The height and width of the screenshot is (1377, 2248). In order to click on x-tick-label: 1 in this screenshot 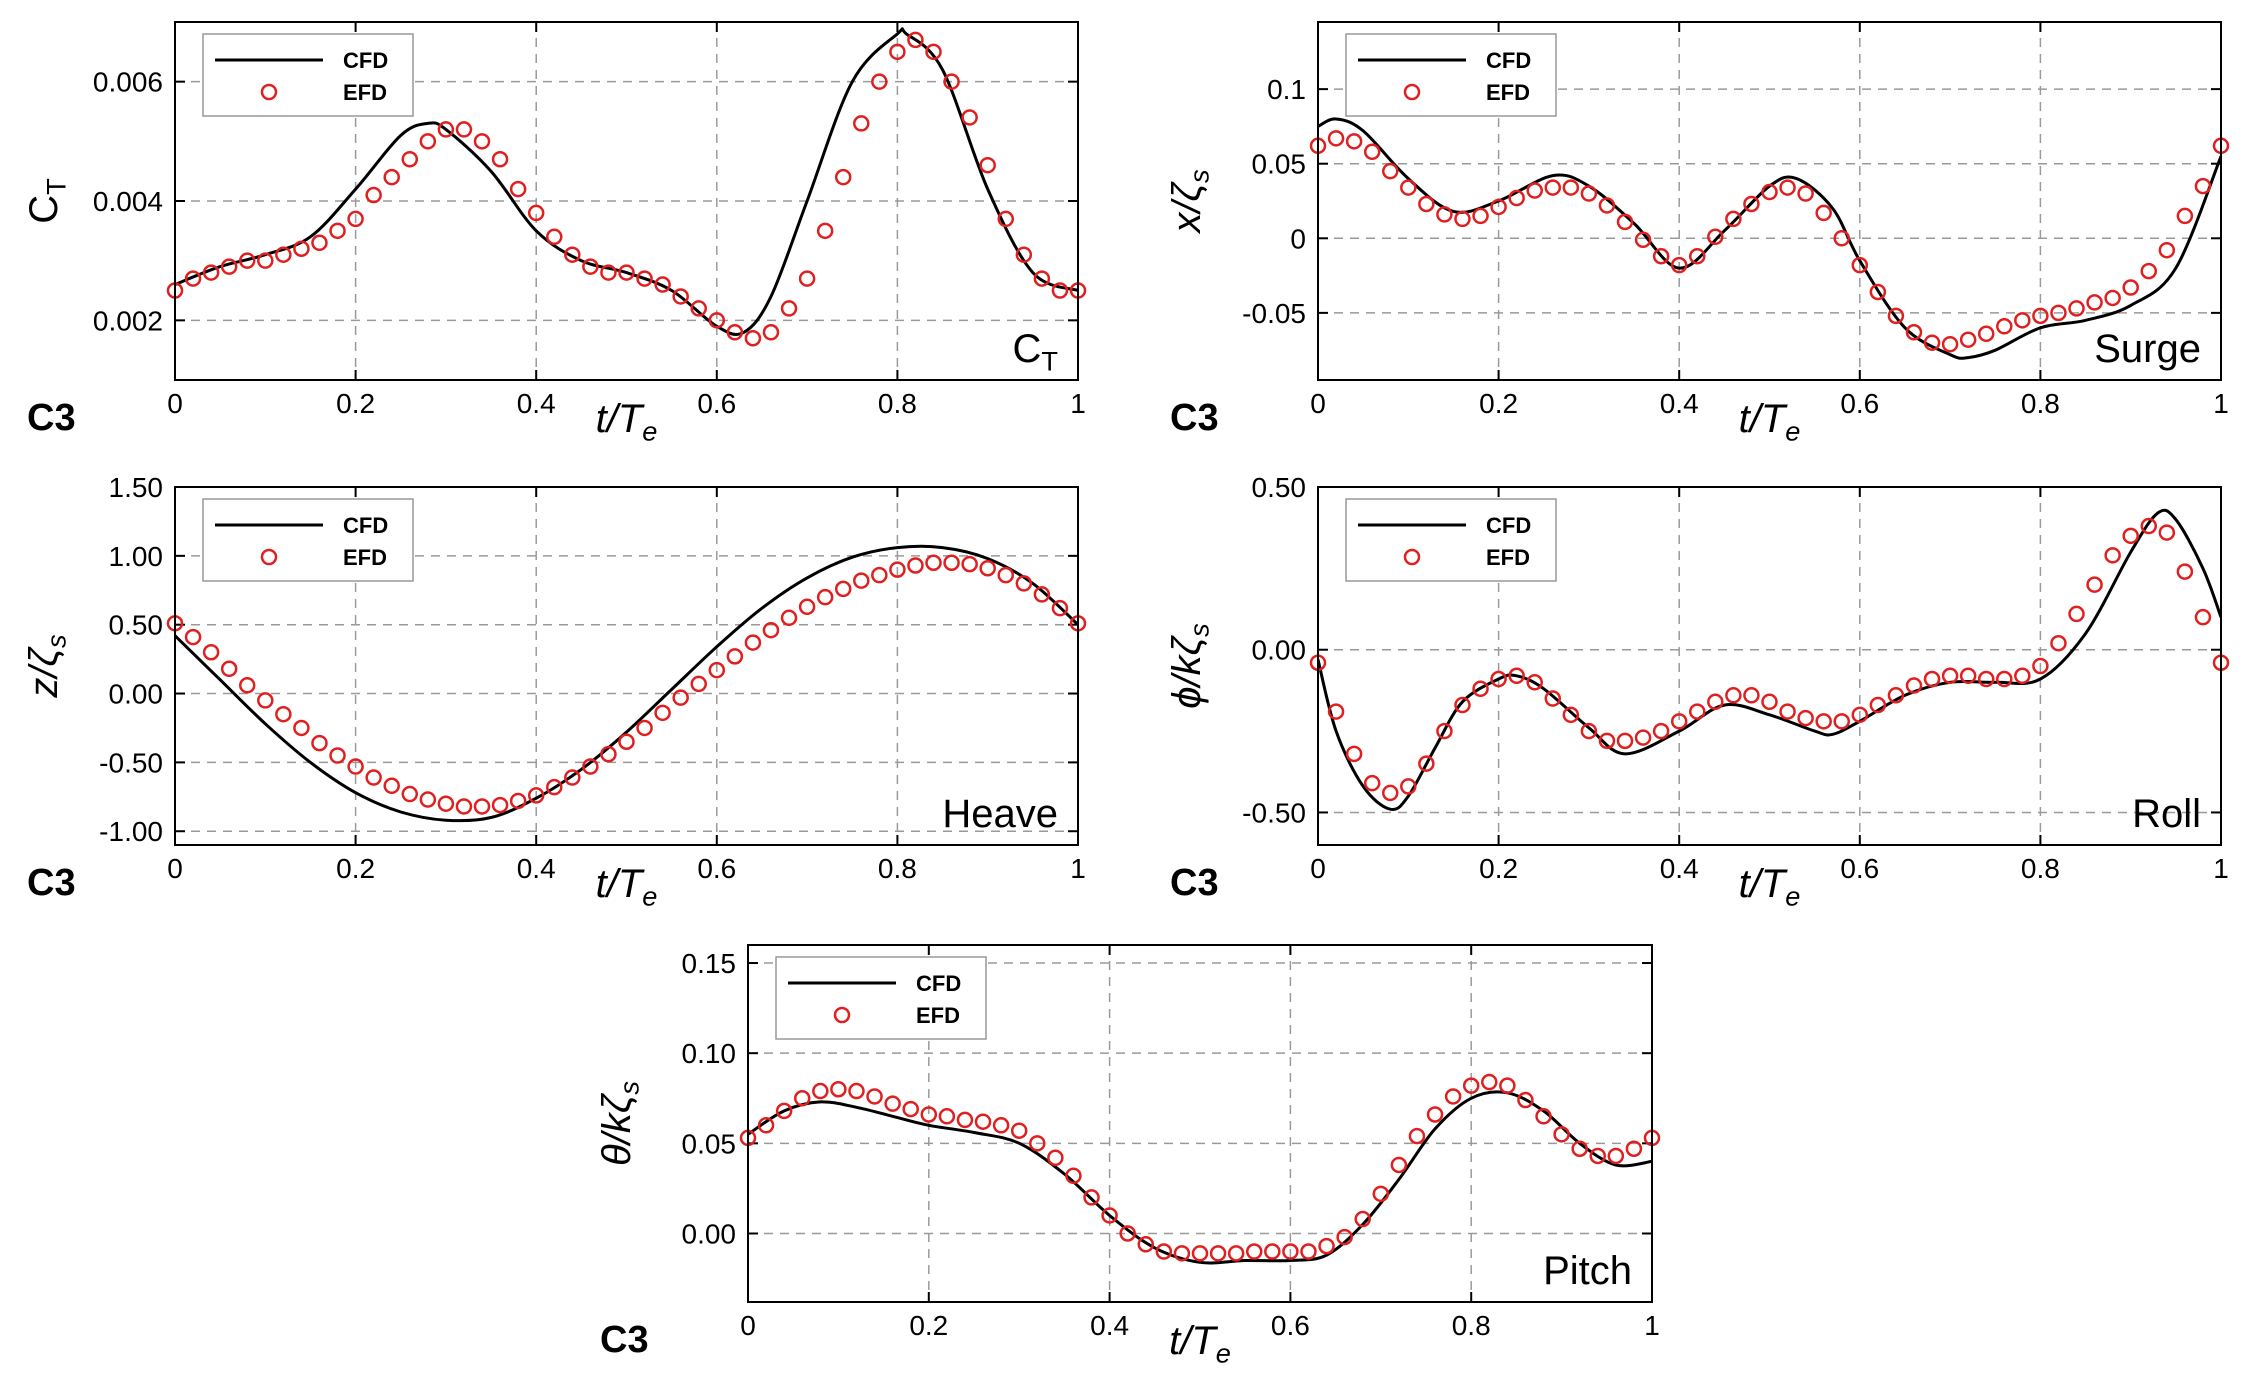, I will do `click(1078, 868)`.